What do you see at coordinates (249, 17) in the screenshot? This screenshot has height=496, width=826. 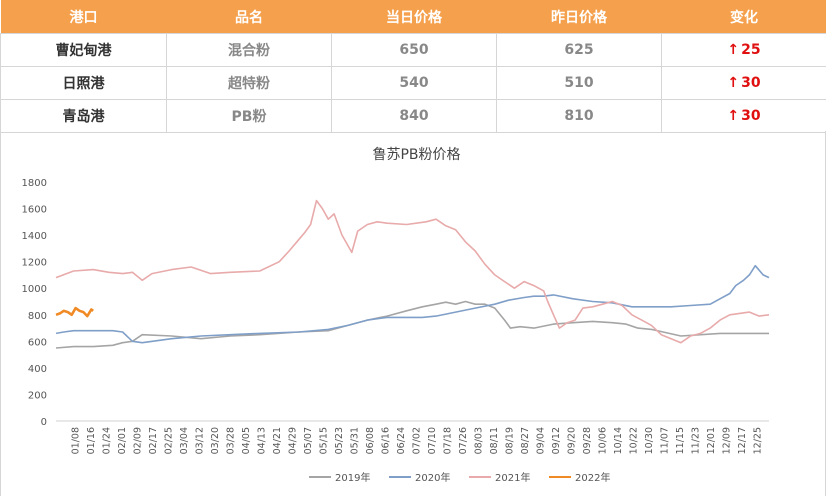 I see `header-product: 品名` at bounding box center [249, 17].